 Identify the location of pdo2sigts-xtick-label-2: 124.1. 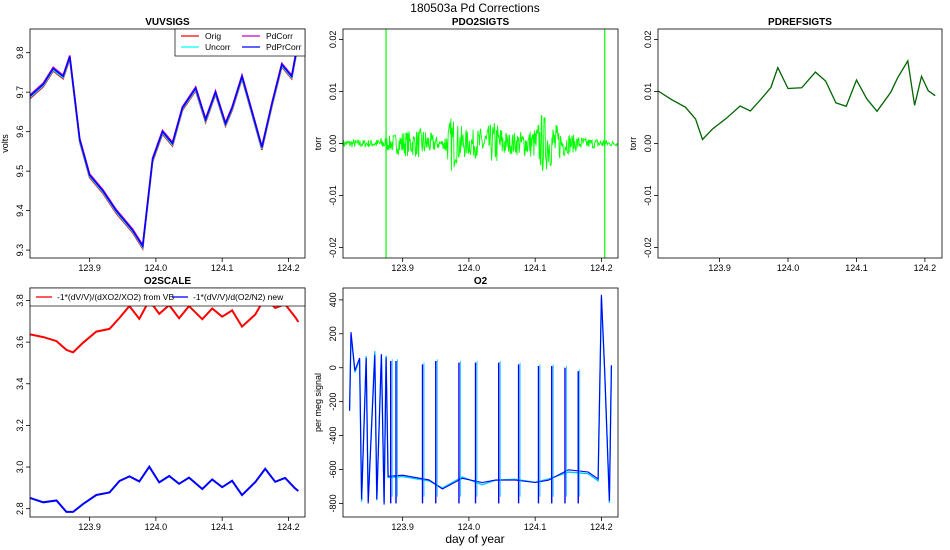
(535, 268).